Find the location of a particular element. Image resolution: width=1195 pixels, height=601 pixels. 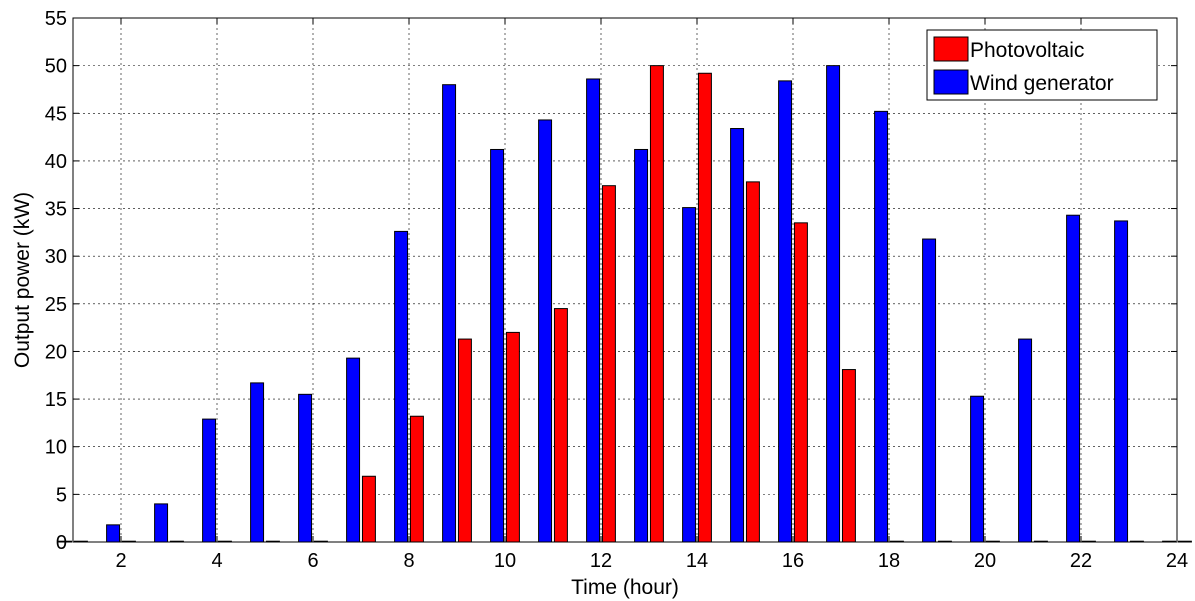

x-tick-labels: 2 4 6 8 10 12 14 16 18 20 22 24 is located at coordinates (651, 561).